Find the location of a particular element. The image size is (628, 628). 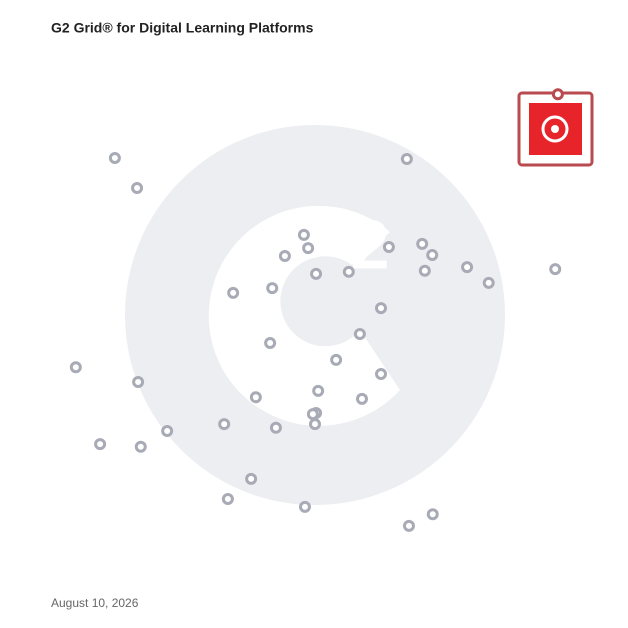

date: August 10, 2026 is located at coordinates (95, 603).